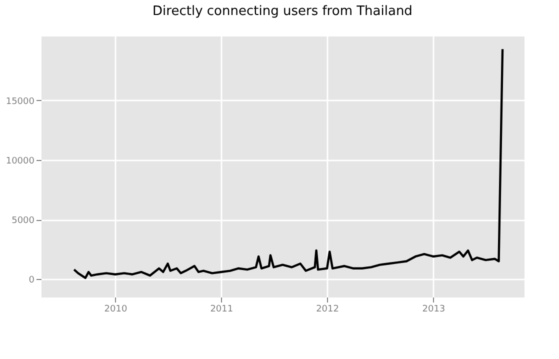  I want to click on y-tick-label: 15000, so click(20, 101).